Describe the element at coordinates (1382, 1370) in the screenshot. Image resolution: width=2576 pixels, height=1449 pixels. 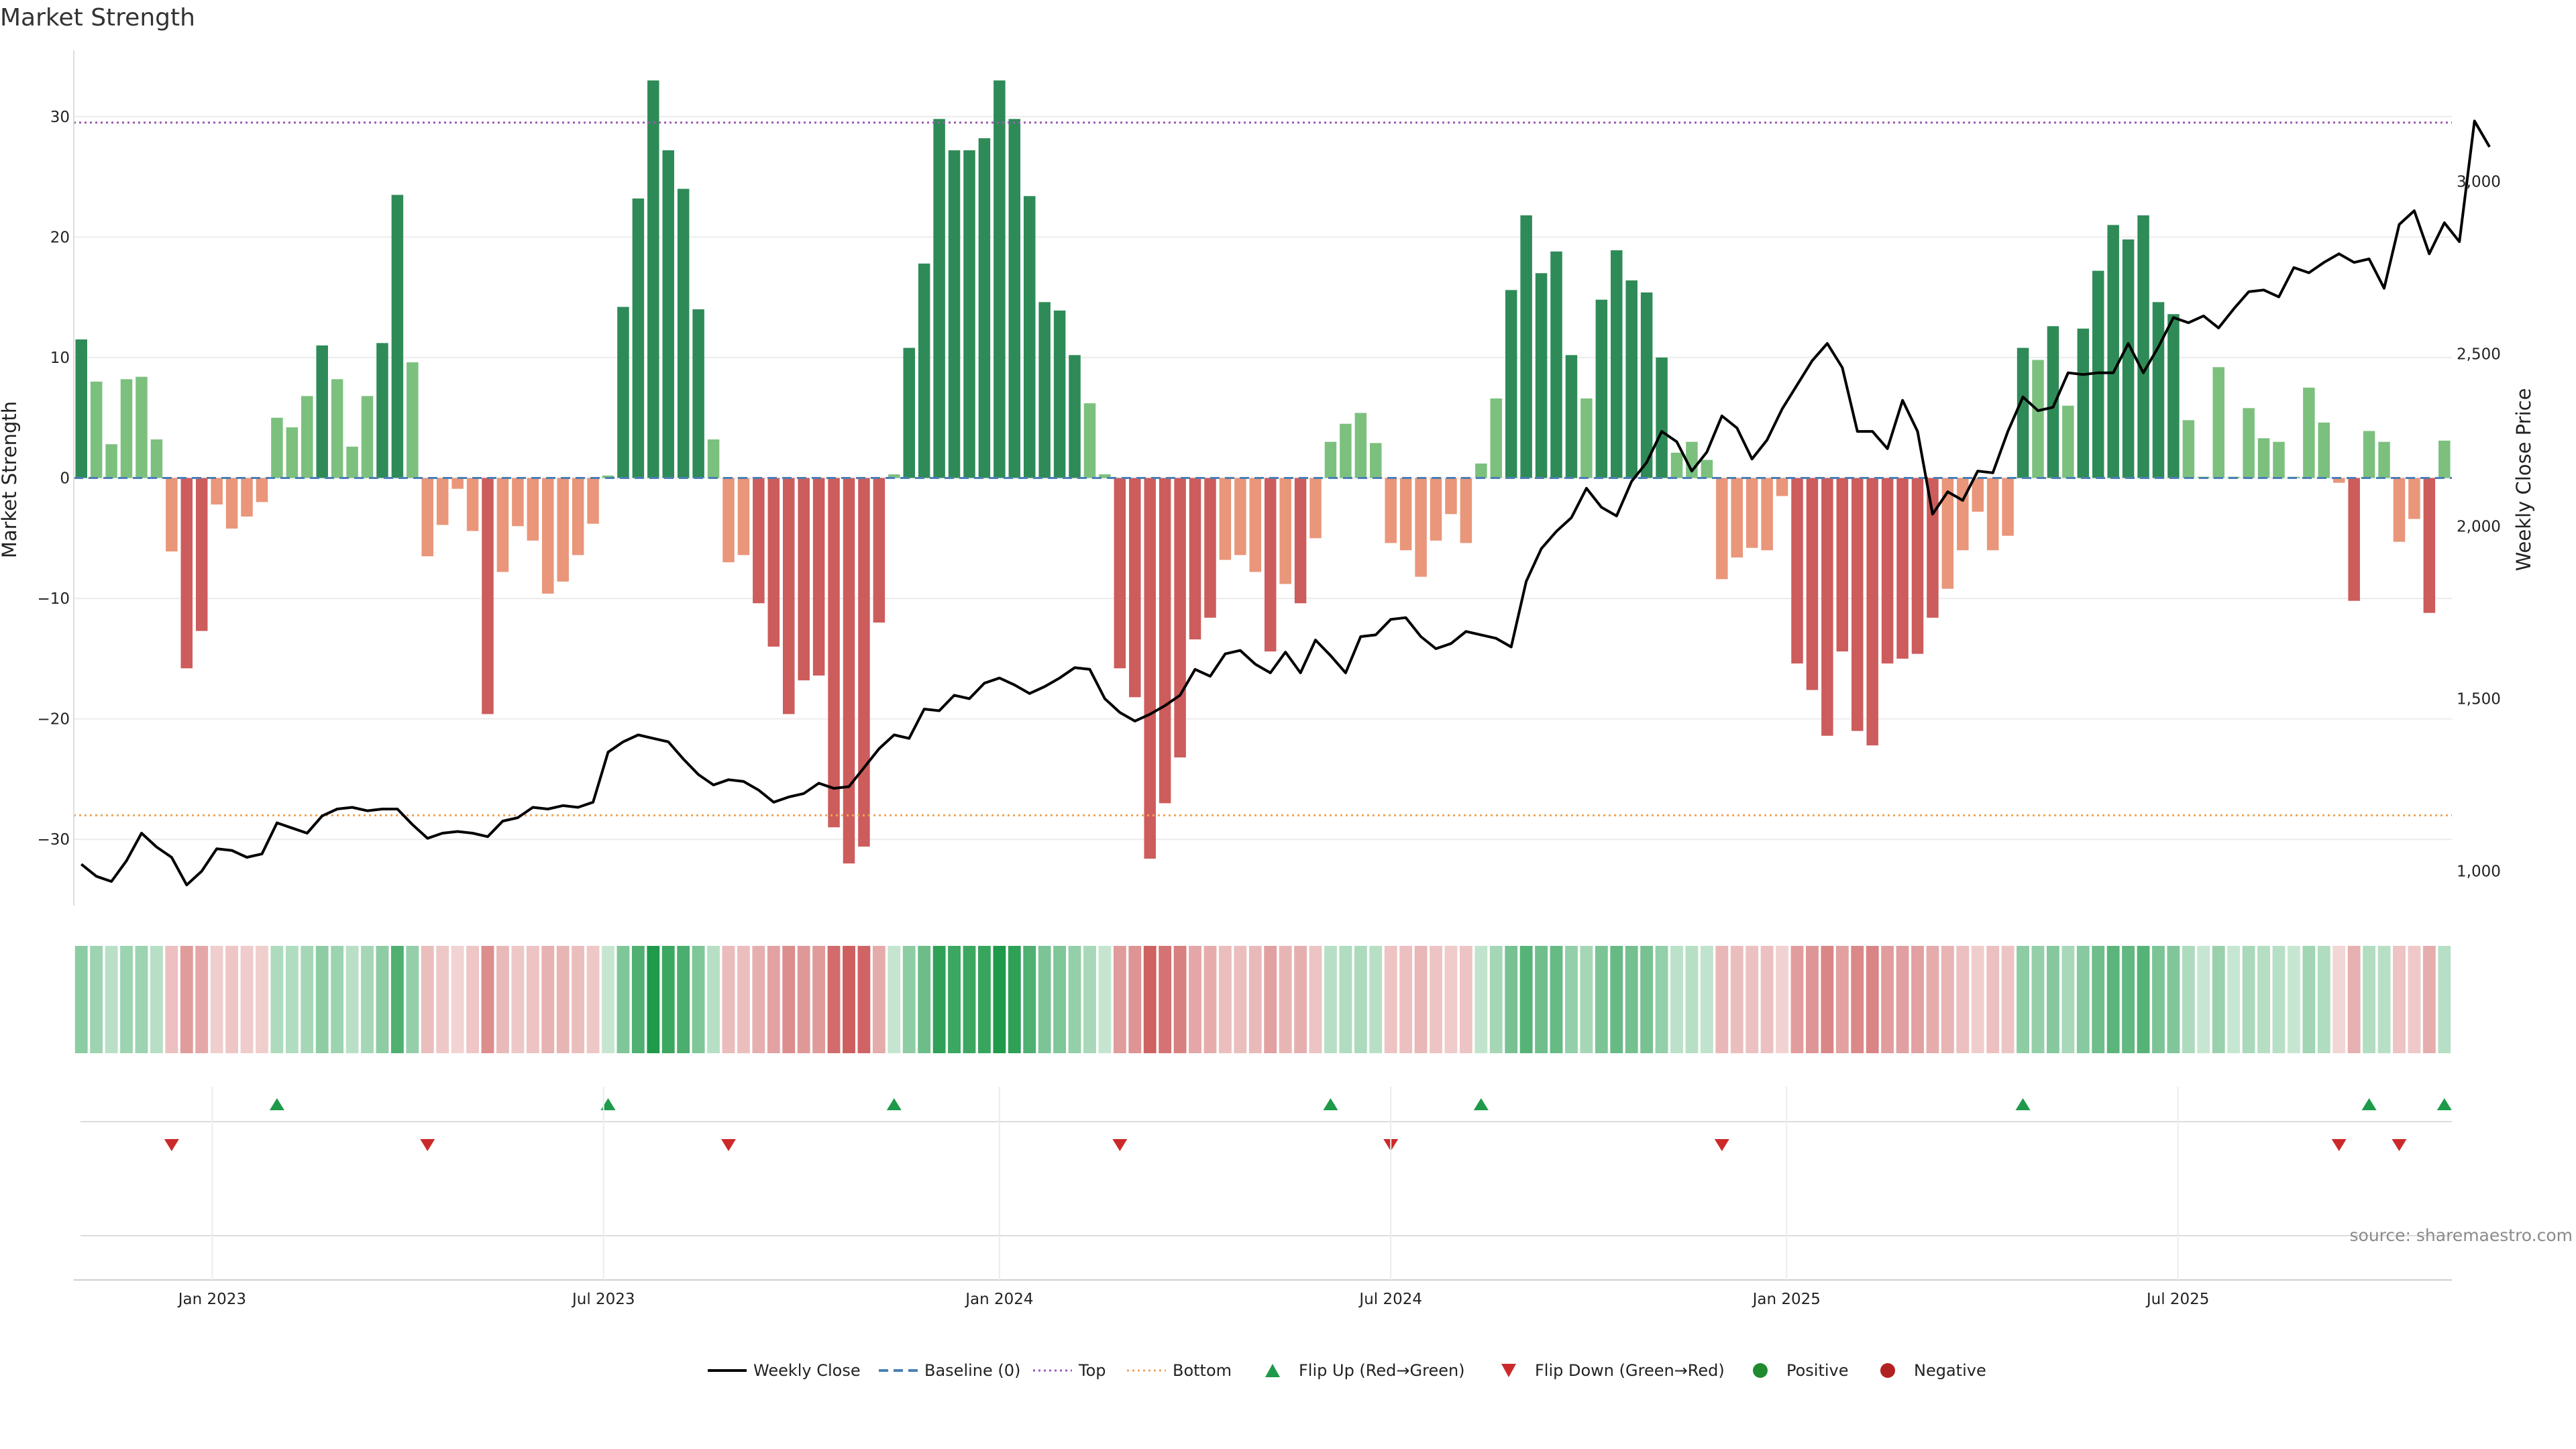
I see `legend-label: Flip Up (Red→Green)` at that location.